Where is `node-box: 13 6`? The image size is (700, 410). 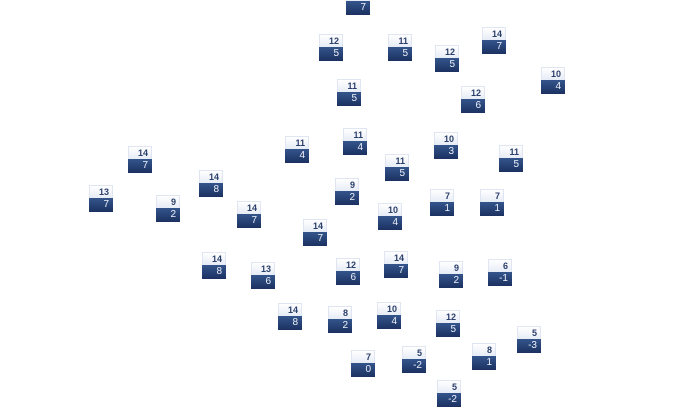
node-box: 13 6 is located at coordinates (263, 275).